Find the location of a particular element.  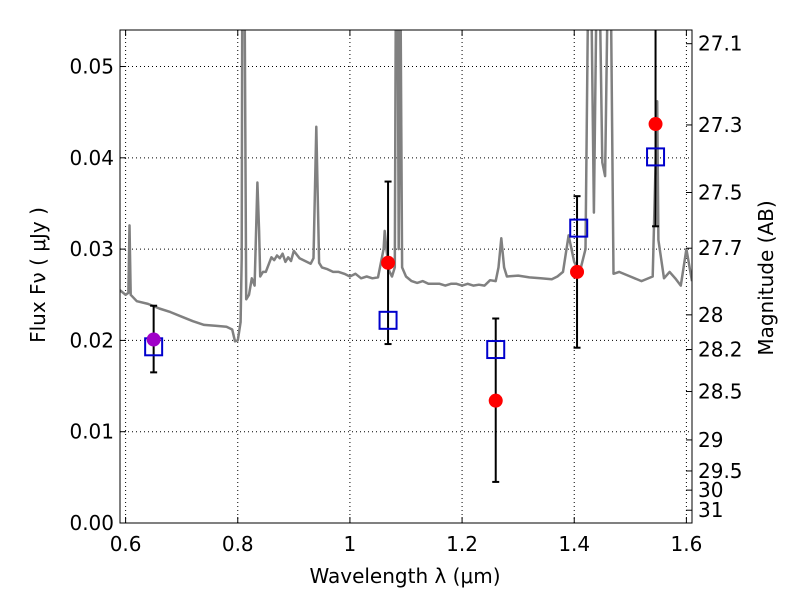

mag-tick-label-10: 31 is located at coordinates (710, 510).